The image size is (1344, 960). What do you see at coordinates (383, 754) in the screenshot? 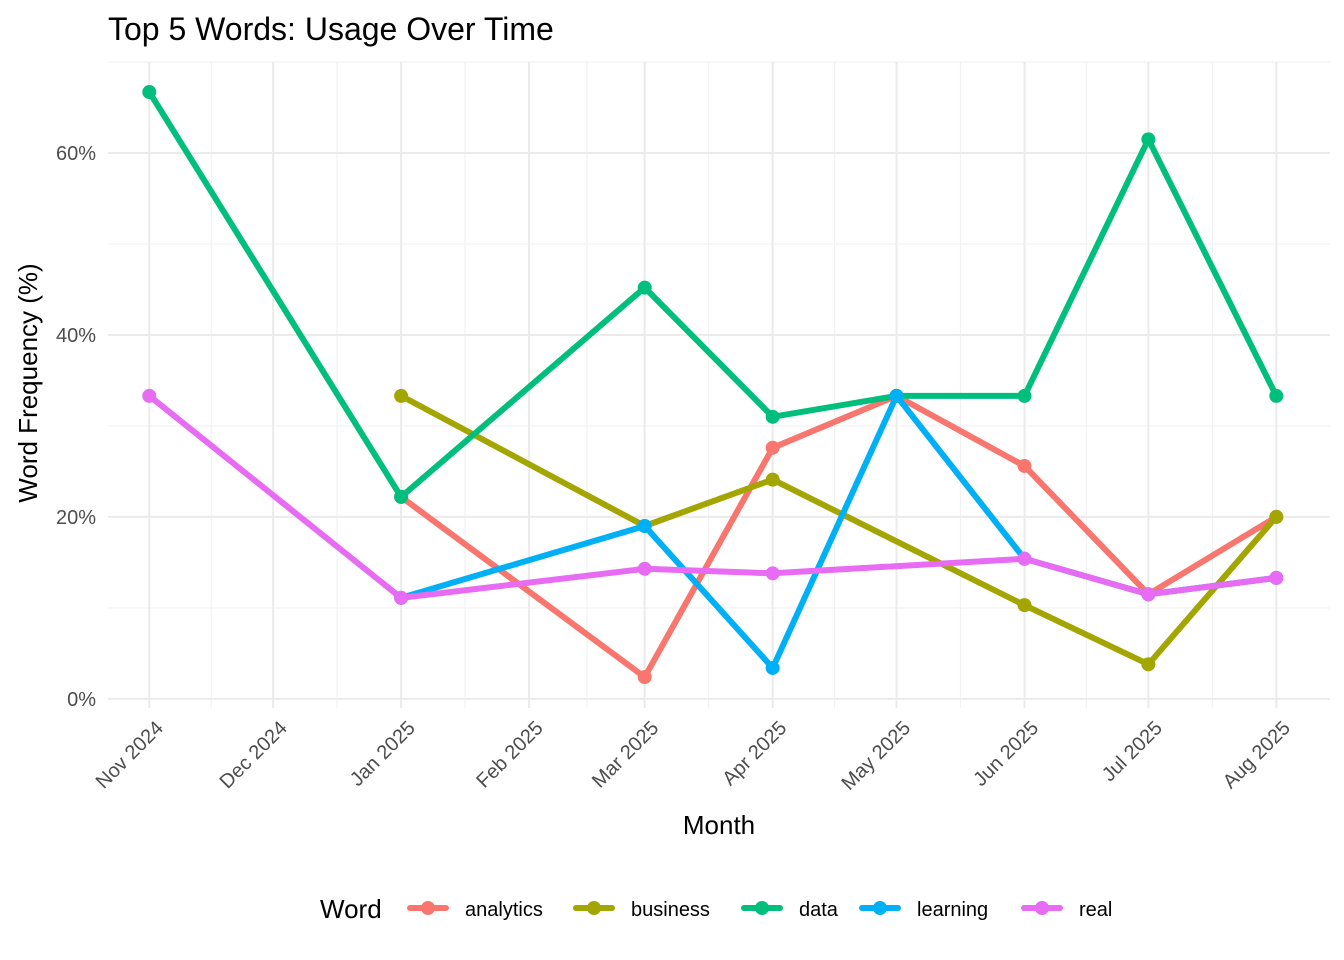
I see `x-tick-label: Jan 2025` at bounding box center [383, 754].